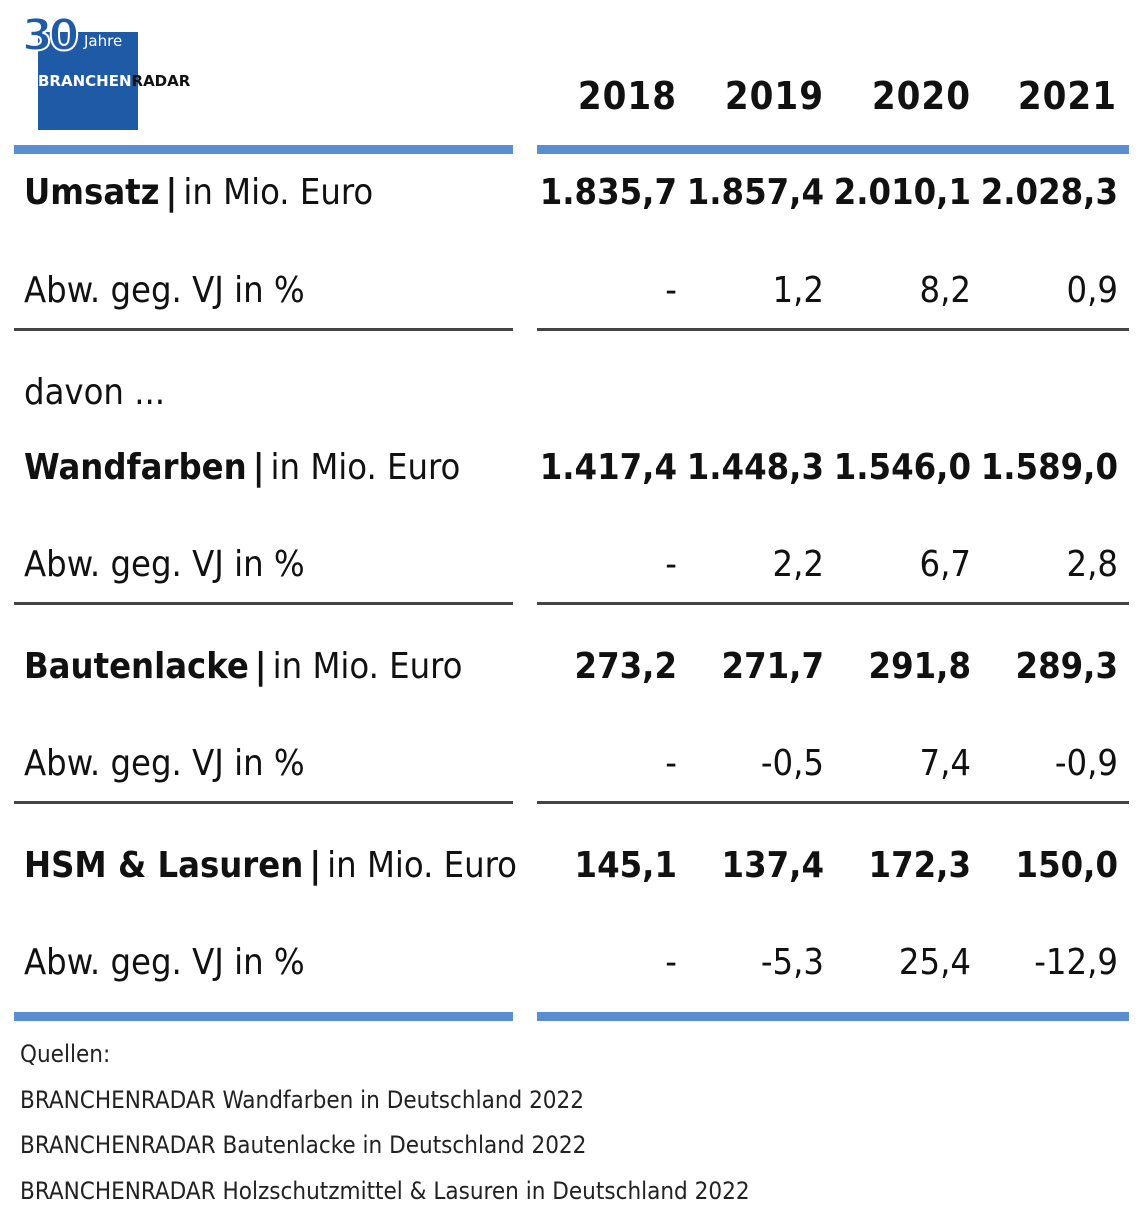 This screenshot has width=1144, height=1219. Describe the element at coordinates (945, 290) in the screenshot. I see `cell-2020-row-1: 8,2` at that location.